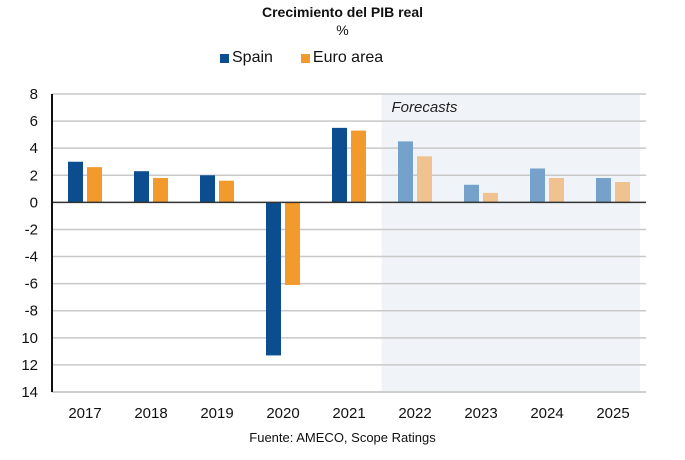 The image size is (685, 460). Describe the element at coordinates (358, 166) in the screenshot. I see `bar-euro-area-2021` at that location.